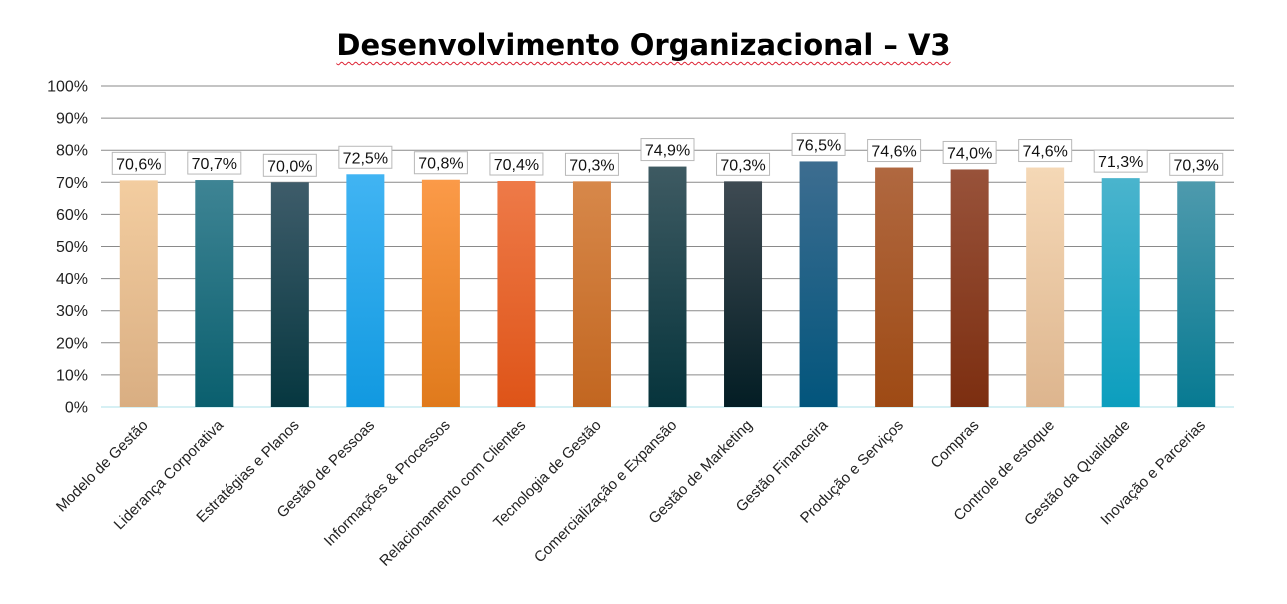 The height and width of the screenshot is (604, 1287). I want to click on chart-title: Desenvolvimento Organizacional – V3, so click(643, 45).